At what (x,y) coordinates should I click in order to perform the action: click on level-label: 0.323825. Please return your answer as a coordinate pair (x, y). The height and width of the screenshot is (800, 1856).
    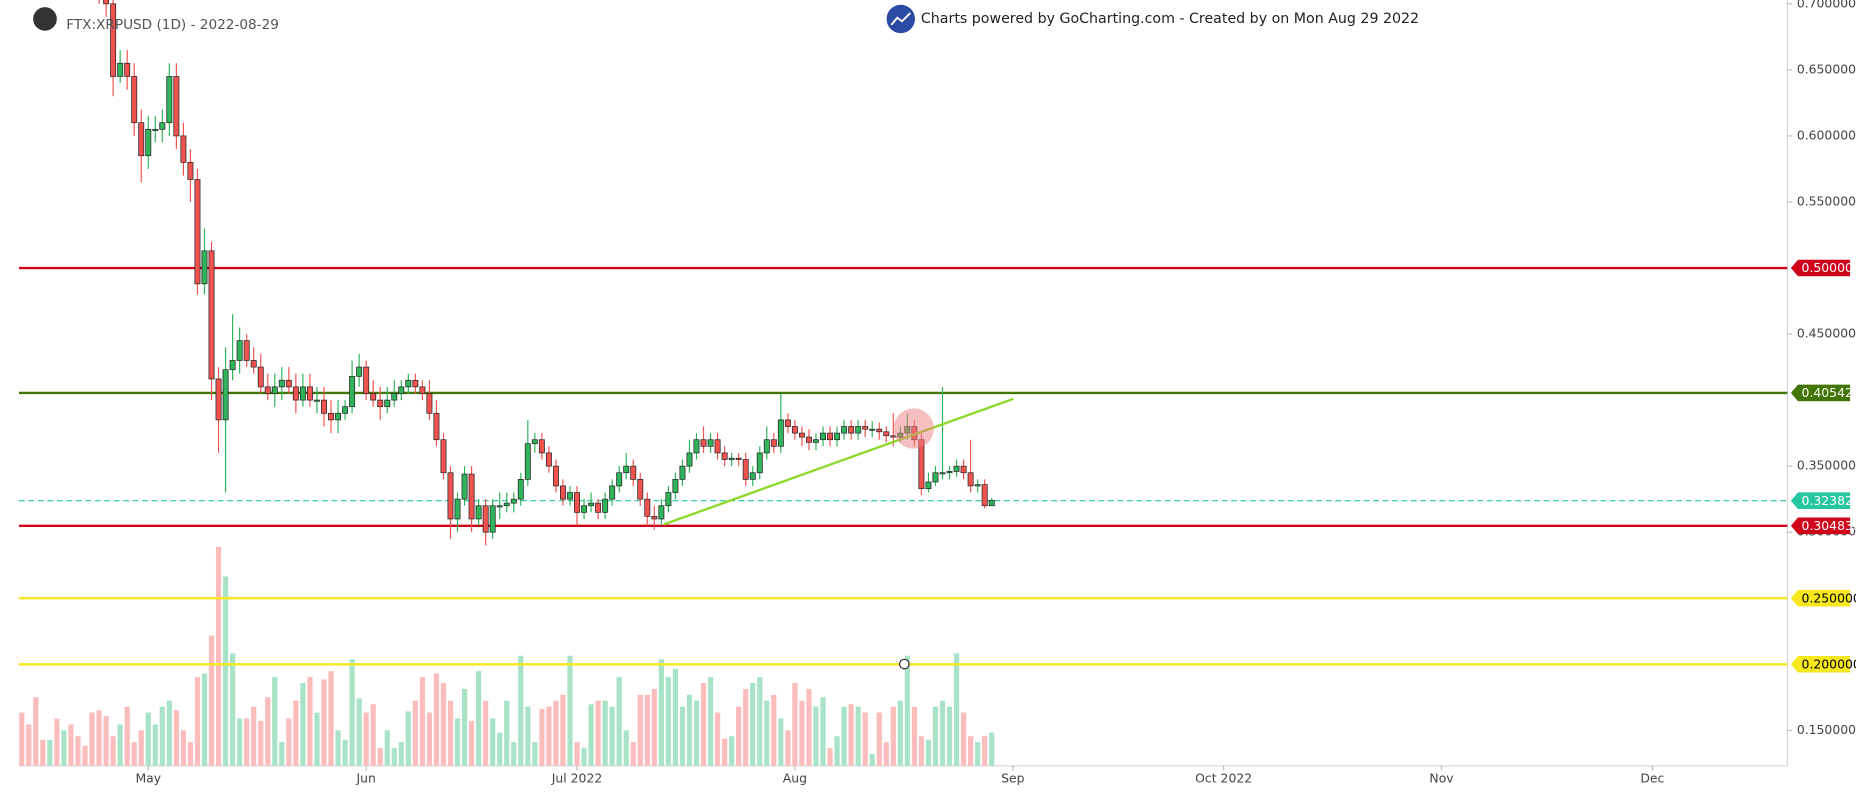
    Looking at the image, I should click on (1829, 500).